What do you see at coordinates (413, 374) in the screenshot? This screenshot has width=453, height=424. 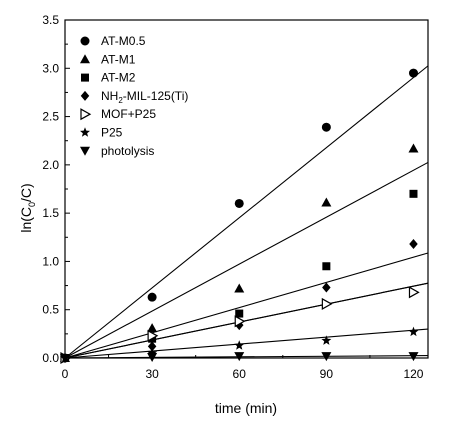 I see `x-tick-label: 120` at bounding box center [413, 374].